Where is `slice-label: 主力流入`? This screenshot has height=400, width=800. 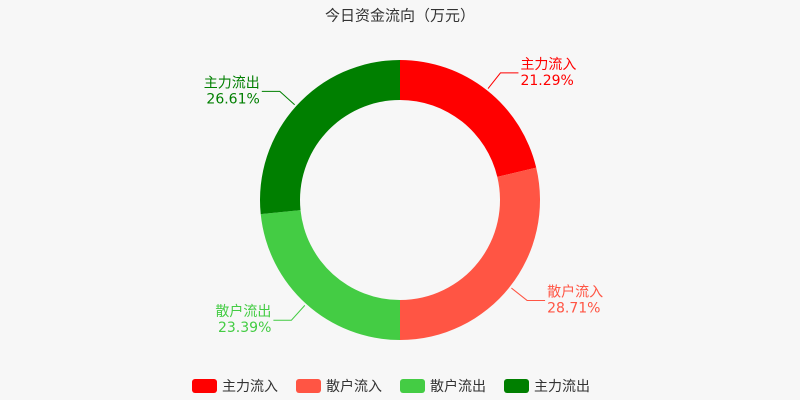 slice-label: 主力流入 is located at coordinates (548, 65).